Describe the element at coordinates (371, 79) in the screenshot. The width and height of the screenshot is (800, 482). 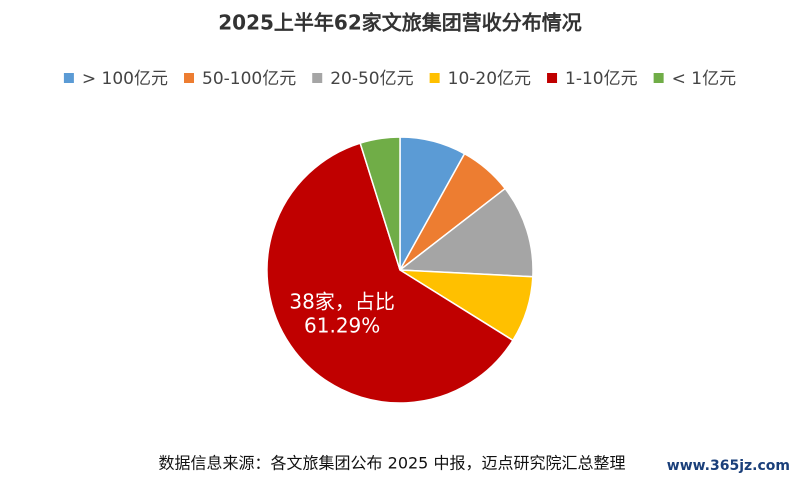
I see `legend-label: 20-50亿元` at that location.